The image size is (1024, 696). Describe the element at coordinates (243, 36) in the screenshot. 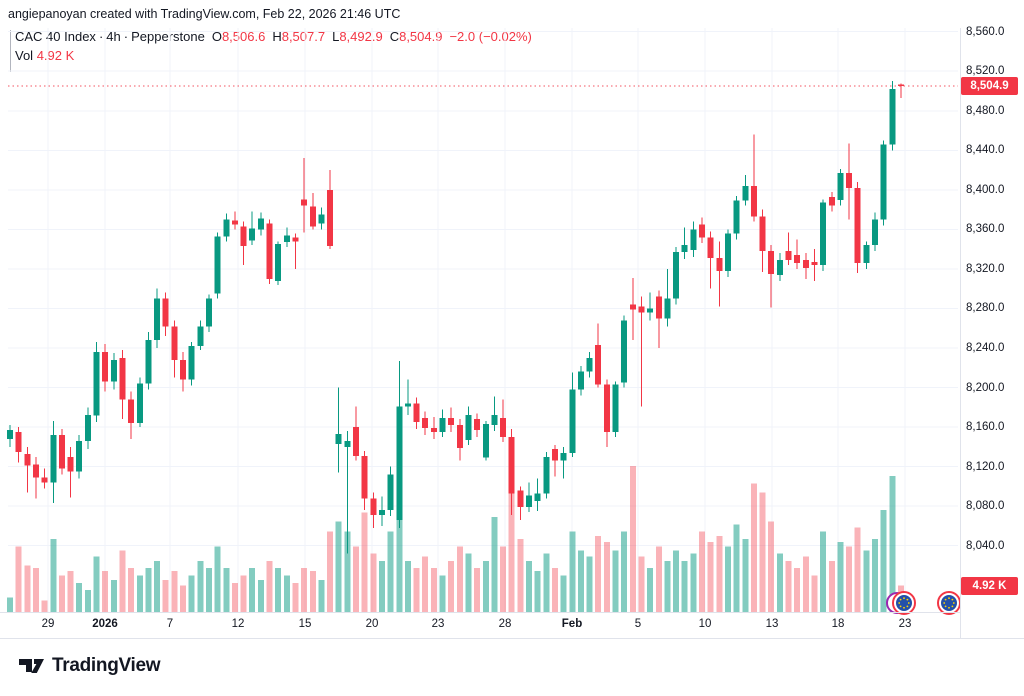

I see `ohlc-value: 8,506.6` at that location.